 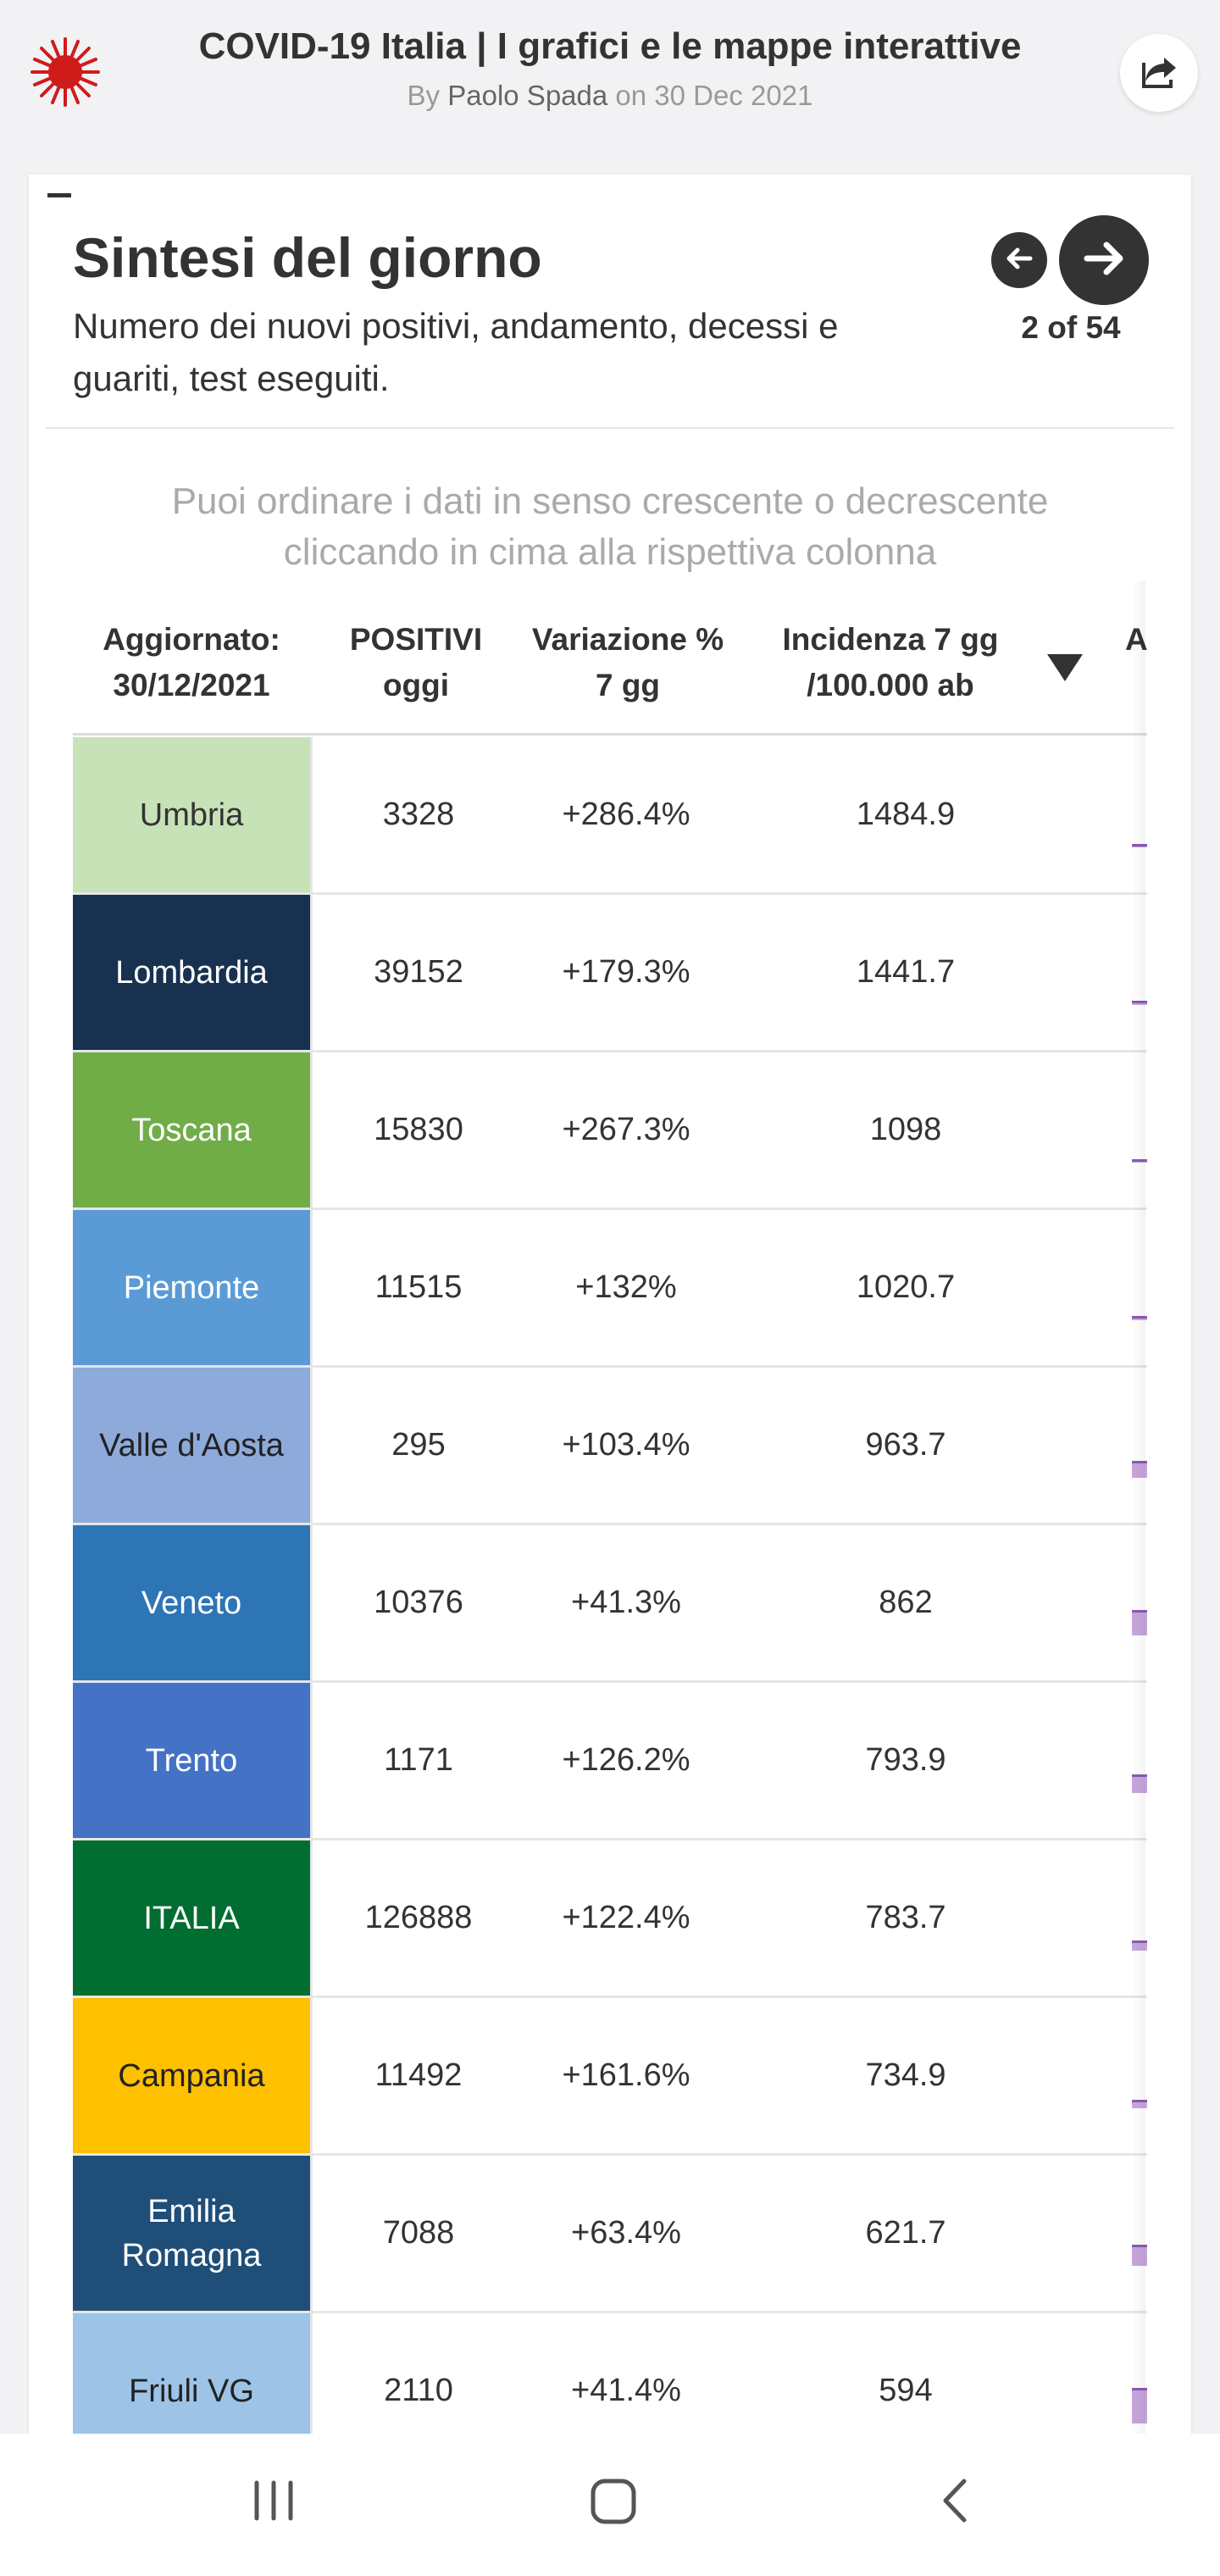 What do you see at coordinates (626, 2390) in the screenshot?
I see `variation-cell: +41.4%` at bounding box center [626, 2390].